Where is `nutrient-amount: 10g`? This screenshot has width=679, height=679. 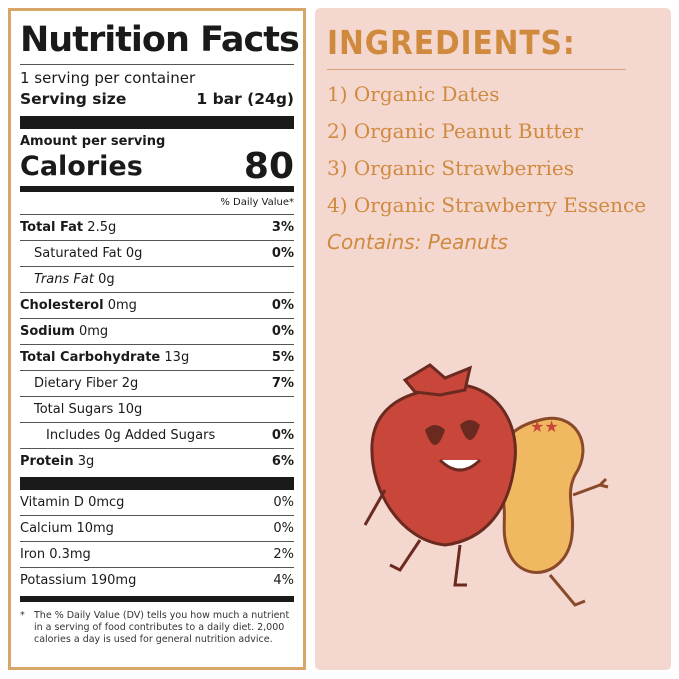 nutrient-amount: 10g is located at coordinates (130, 409).